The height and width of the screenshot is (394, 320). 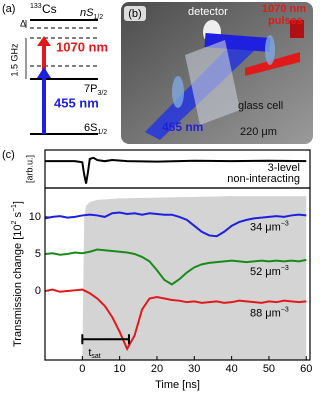 I want to click on pulse-beam, so click(x=272, y=64).